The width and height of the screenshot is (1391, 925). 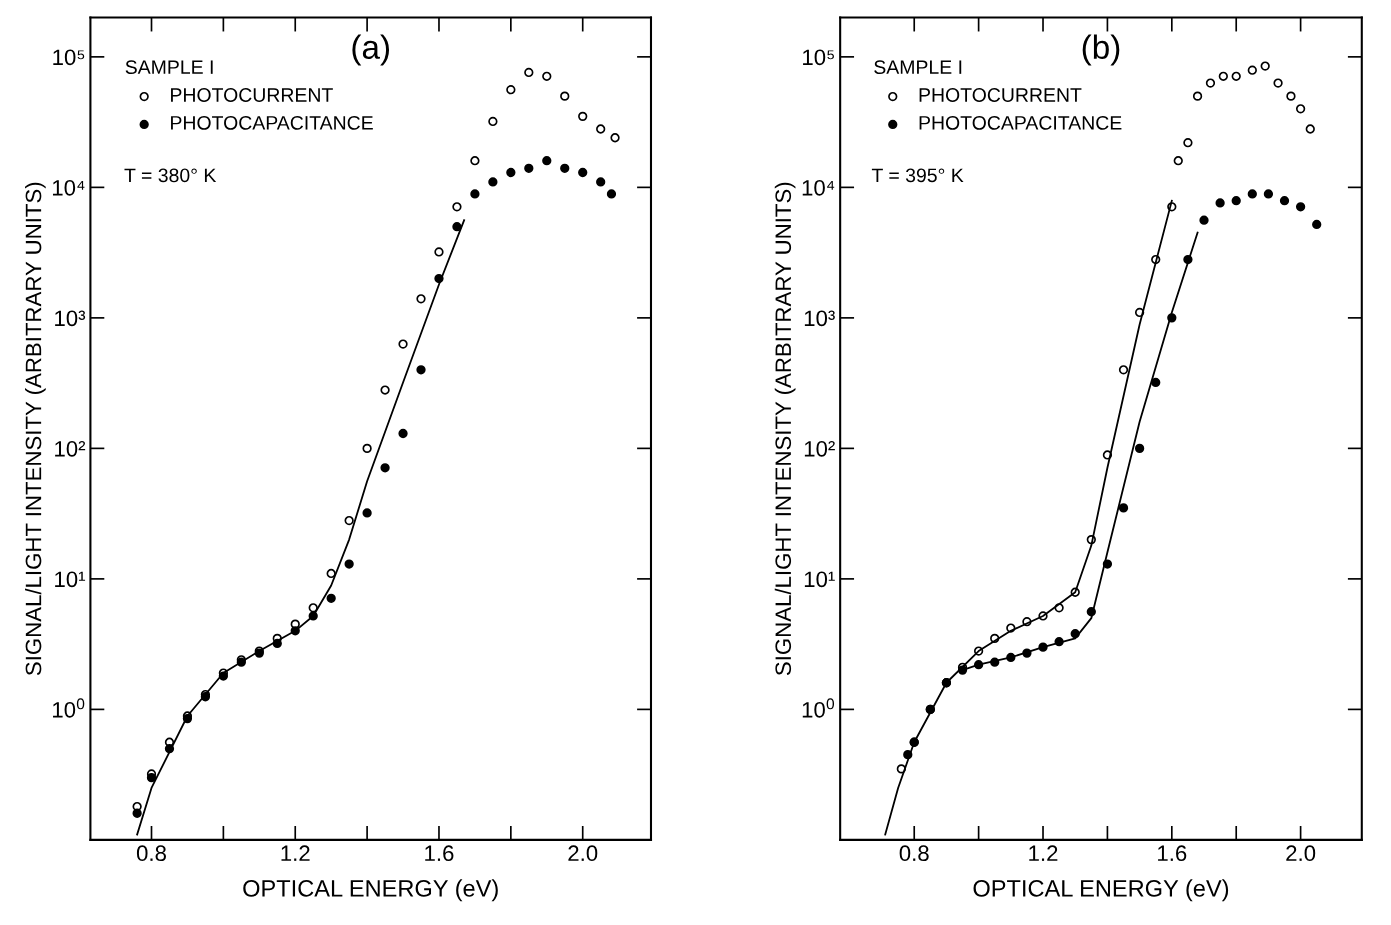 I want to click on annotation: T = 395° K, so click(x=917, y=175).